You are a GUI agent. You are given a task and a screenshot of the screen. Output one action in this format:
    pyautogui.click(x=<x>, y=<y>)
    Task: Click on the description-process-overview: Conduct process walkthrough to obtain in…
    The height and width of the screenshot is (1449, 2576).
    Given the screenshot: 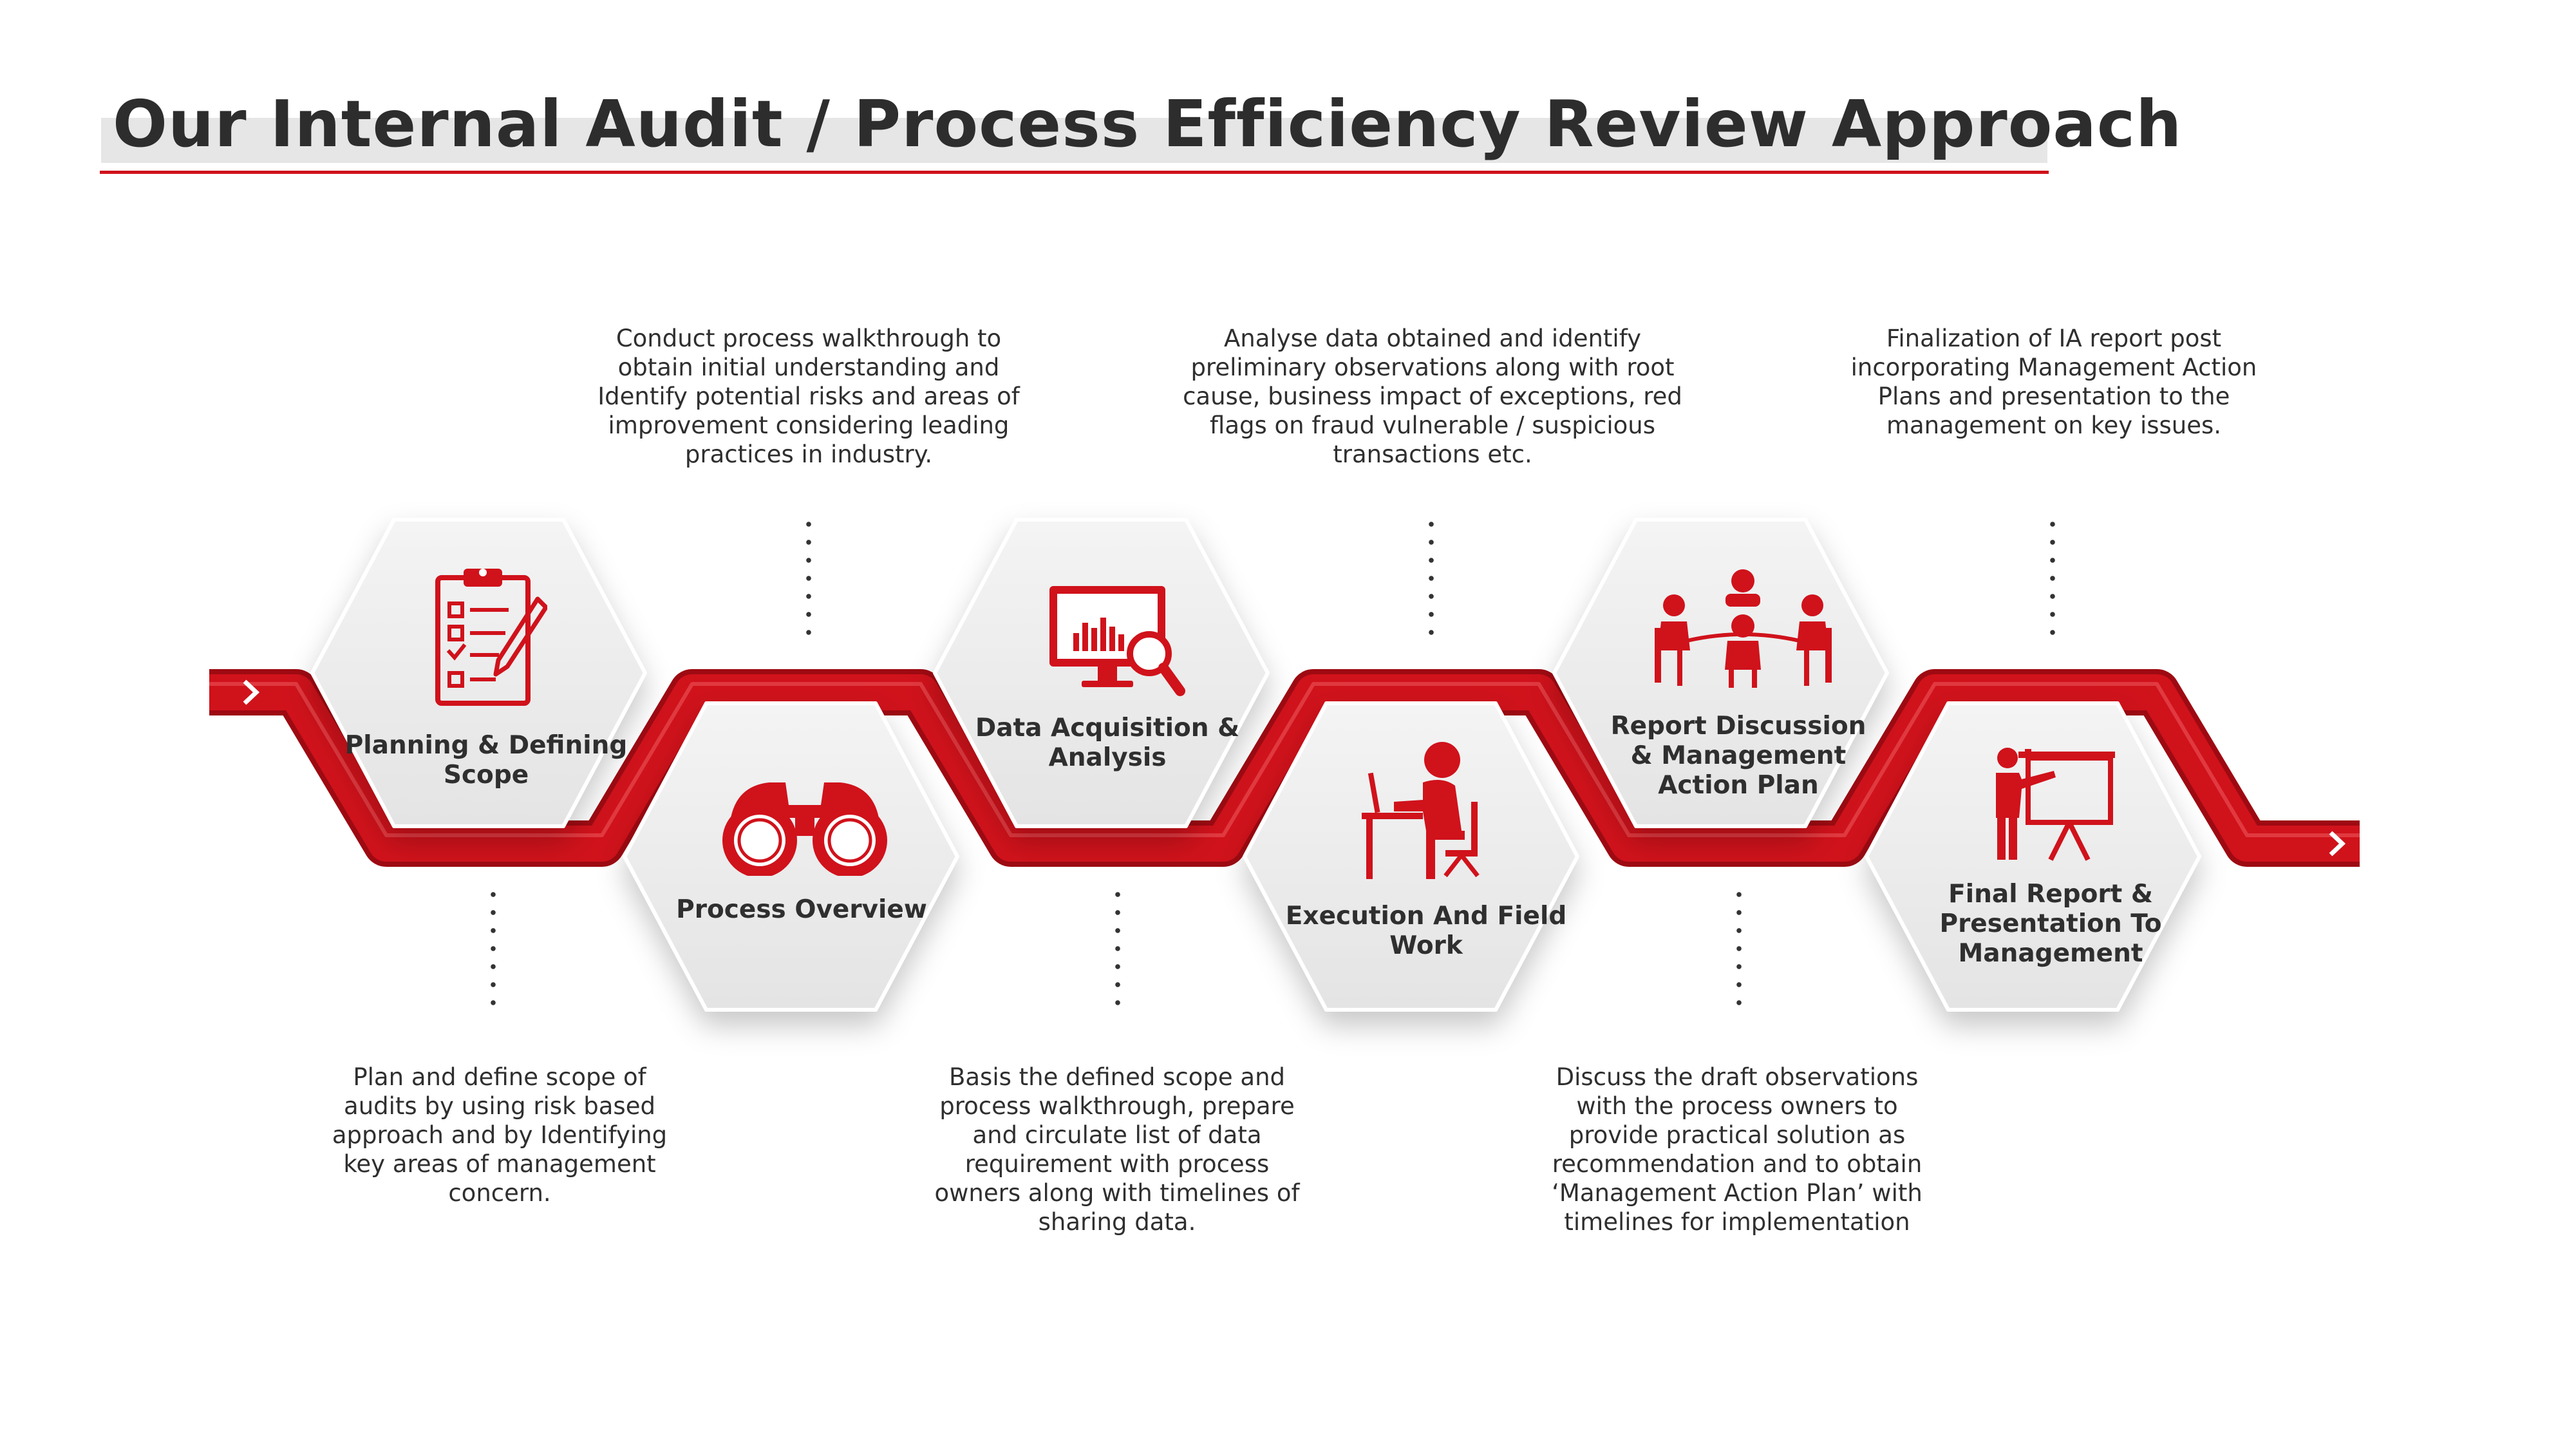 What is the action you would take?
    pyautogui.click(x=808, y=397)
    